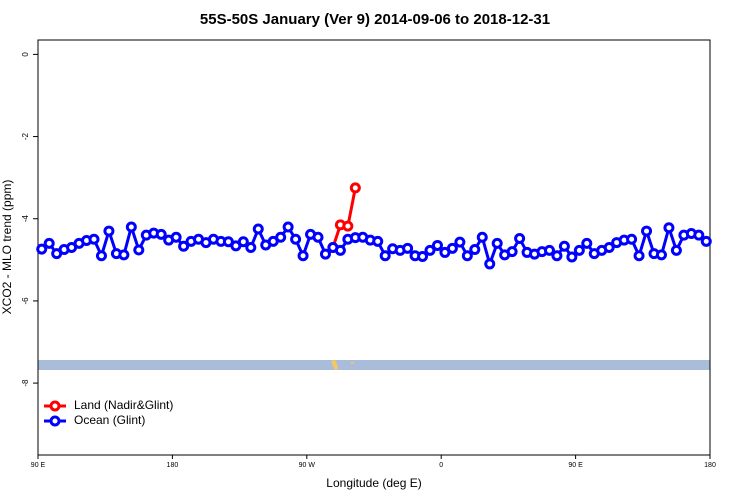 Image resolution: width=750 pixels, height=500 pixels. I want to click on x-tick-label: 0, so click(441, 465).